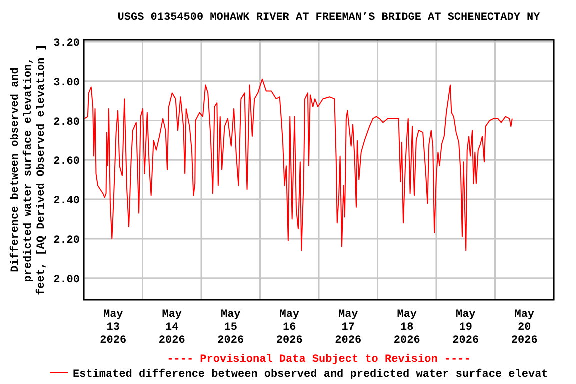 Image resolution: width=576 pixels, height=384 pixels. I want to click on x-tick-label: May 19 2026, so click(466, 328).